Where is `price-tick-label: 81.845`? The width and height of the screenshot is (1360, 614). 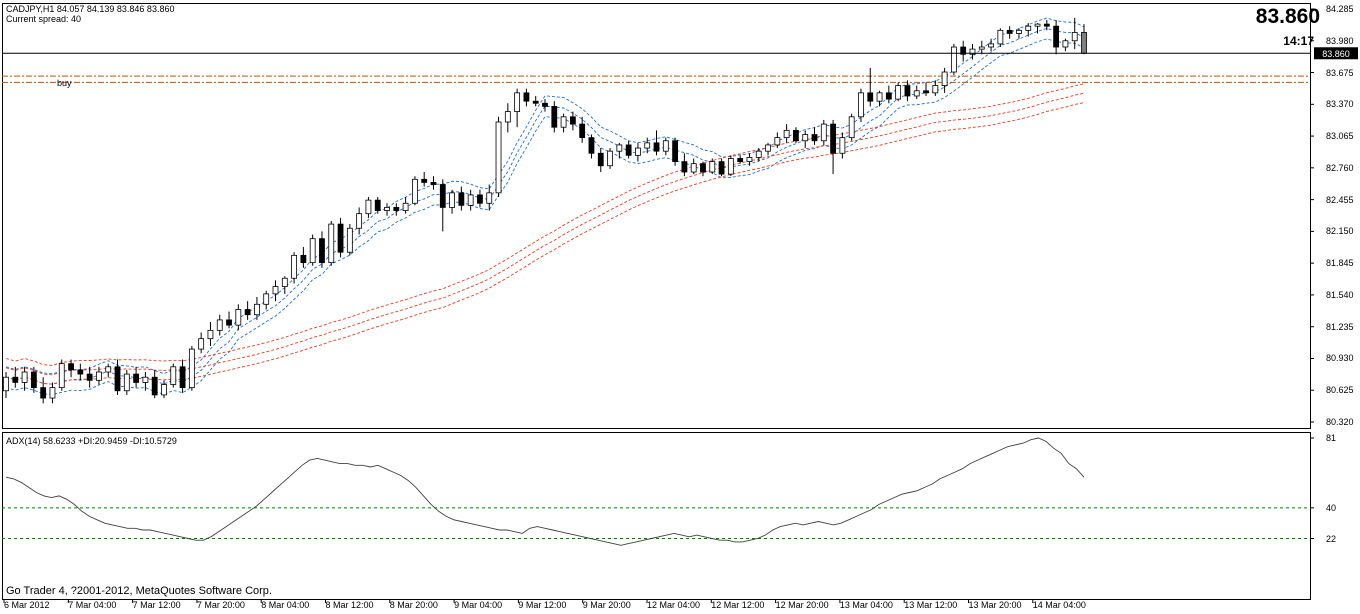 price-tick-label: 81.845 is located at coordinates (1340, 263).